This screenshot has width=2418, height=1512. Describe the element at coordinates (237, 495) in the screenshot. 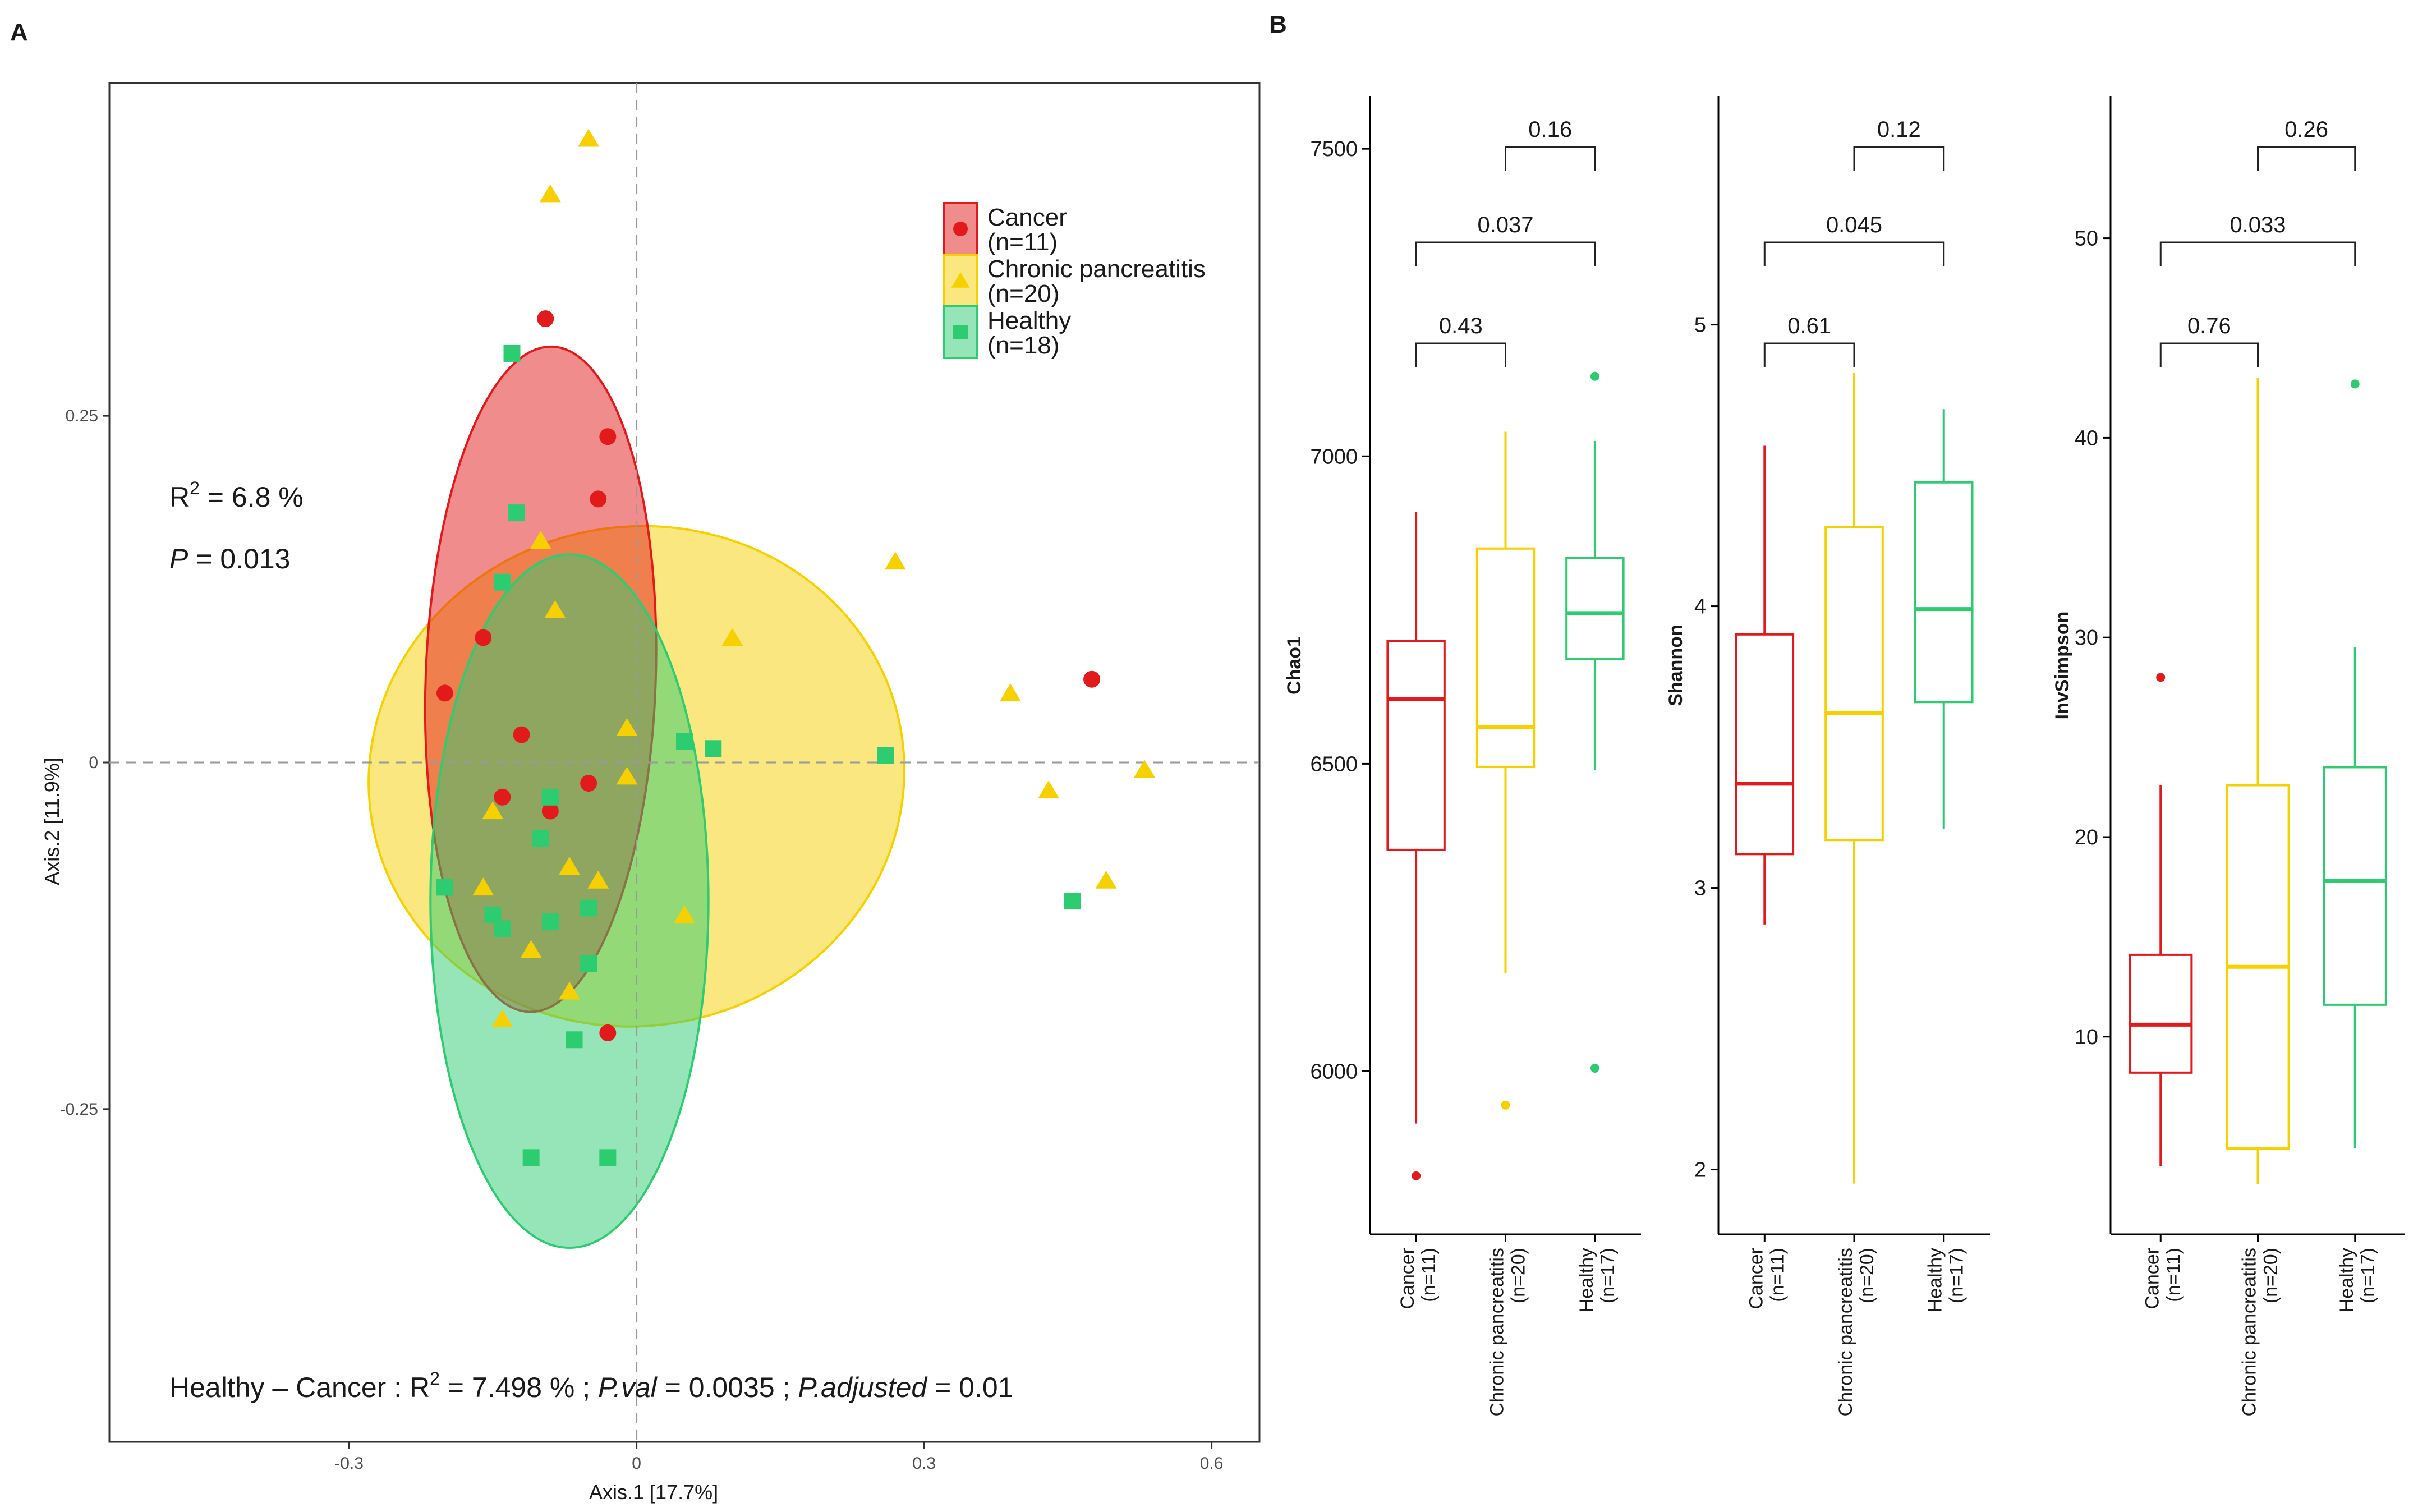

I see `r2-annotation: R2 = 6.8 %` at that location.